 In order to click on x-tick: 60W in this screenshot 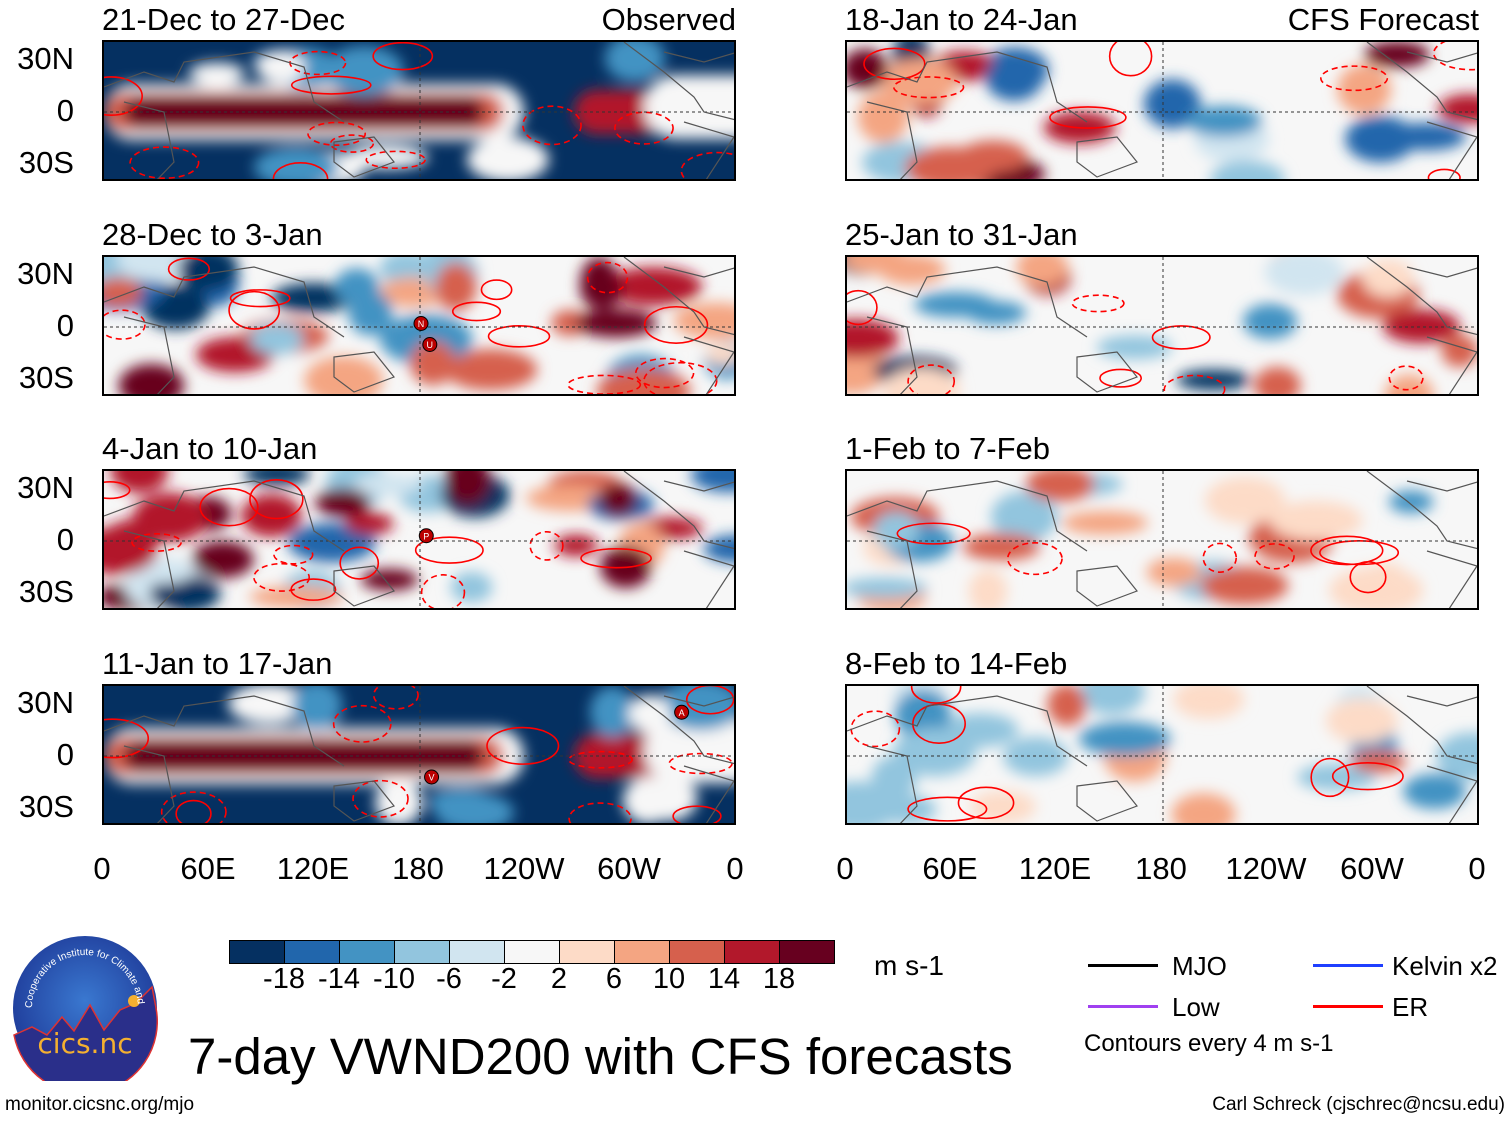, I will do `click(629, 868)`.